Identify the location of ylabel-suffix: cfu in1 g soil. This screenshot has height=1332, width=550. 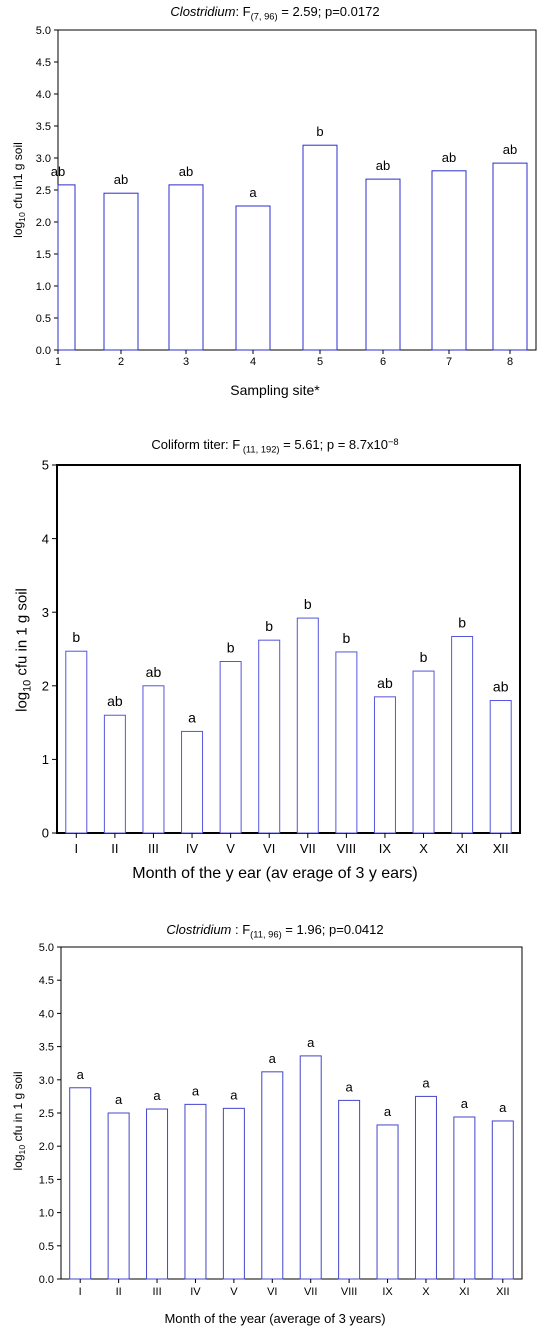
(18, 177).